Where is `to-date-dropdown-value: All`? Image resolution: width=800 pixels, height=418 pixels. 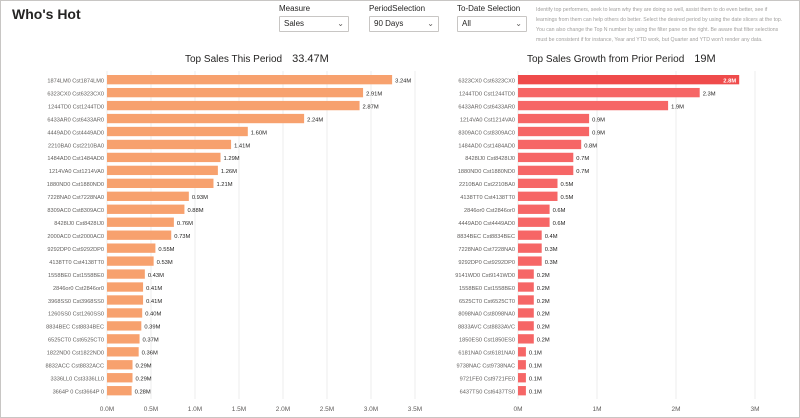
to-date-dropdown-value: All is located at coordinates (466, 23).